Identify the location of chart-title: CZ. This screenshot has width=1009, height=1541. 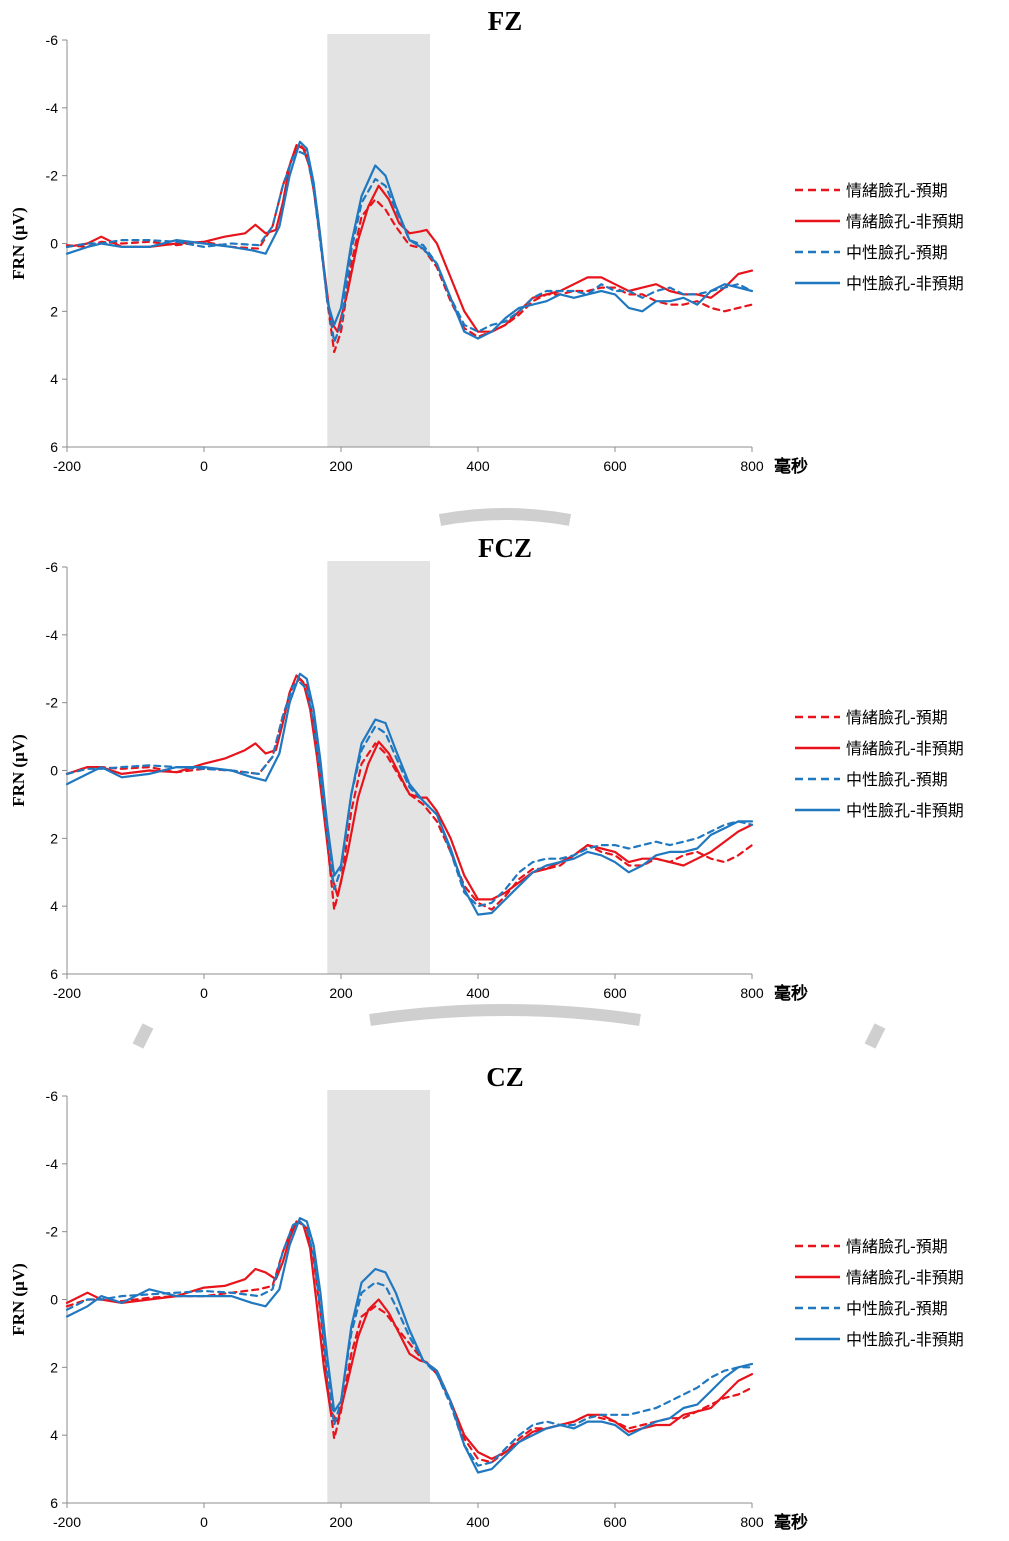
(505, 1077).